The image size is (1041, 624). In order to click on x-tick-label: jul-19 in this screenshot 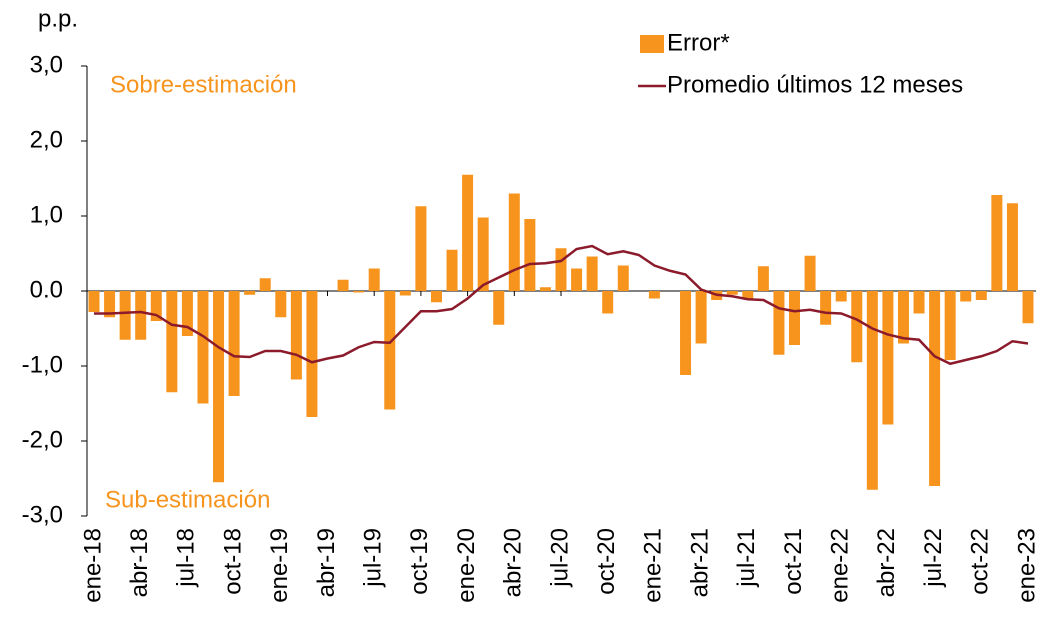, I will do `click(373, 558)`.